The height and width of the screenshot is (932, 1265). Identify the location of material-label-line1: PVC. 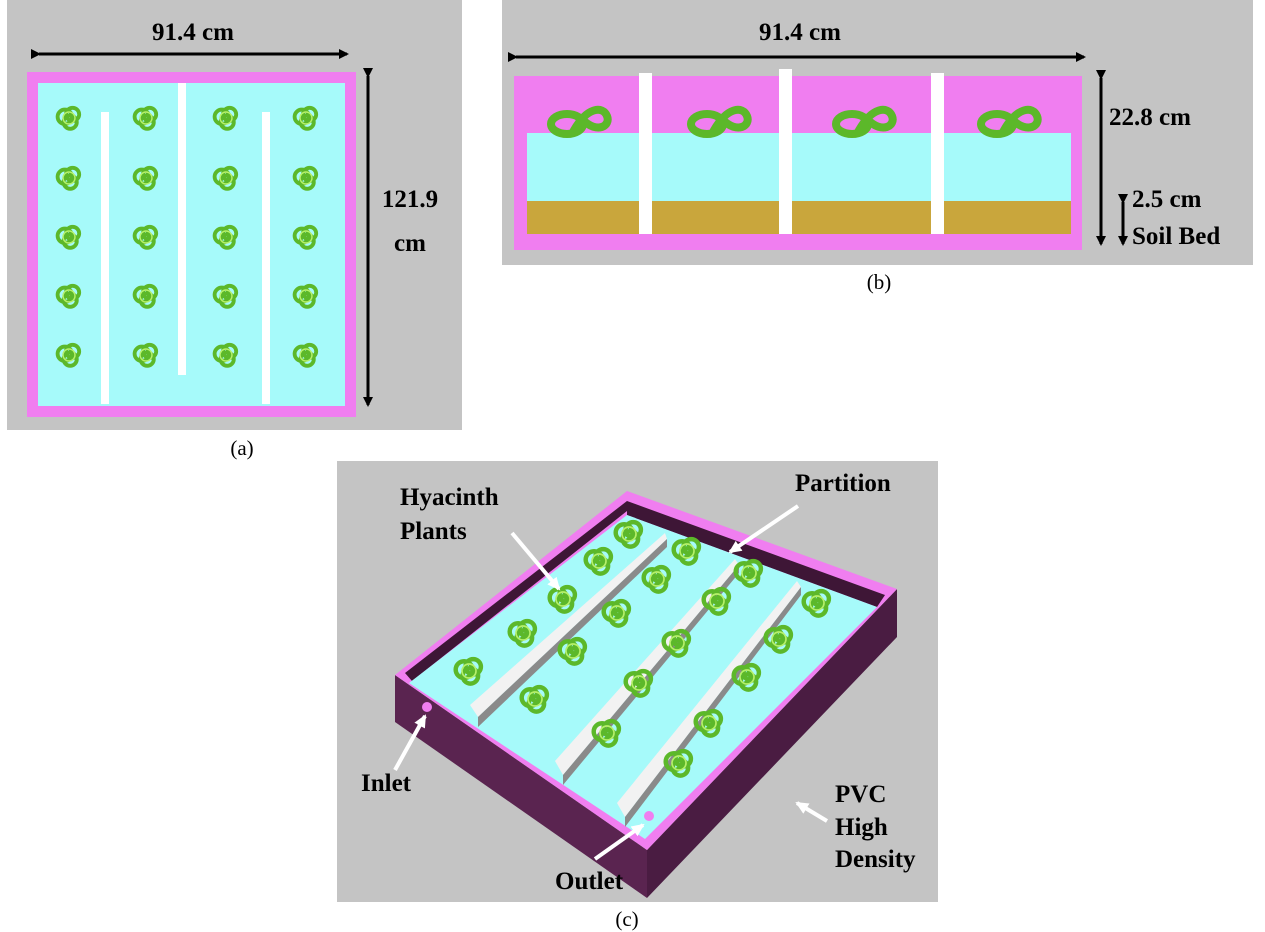
(860, 794).